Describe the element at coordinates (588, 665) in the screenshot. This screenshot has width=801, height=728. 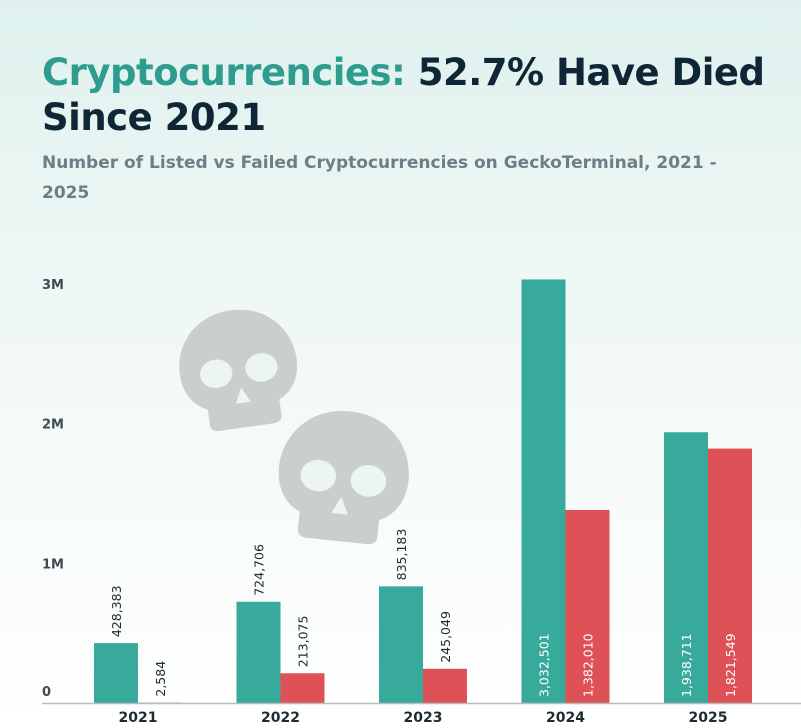
I see `failed-value-label-2024: 1,382,010` at that location.